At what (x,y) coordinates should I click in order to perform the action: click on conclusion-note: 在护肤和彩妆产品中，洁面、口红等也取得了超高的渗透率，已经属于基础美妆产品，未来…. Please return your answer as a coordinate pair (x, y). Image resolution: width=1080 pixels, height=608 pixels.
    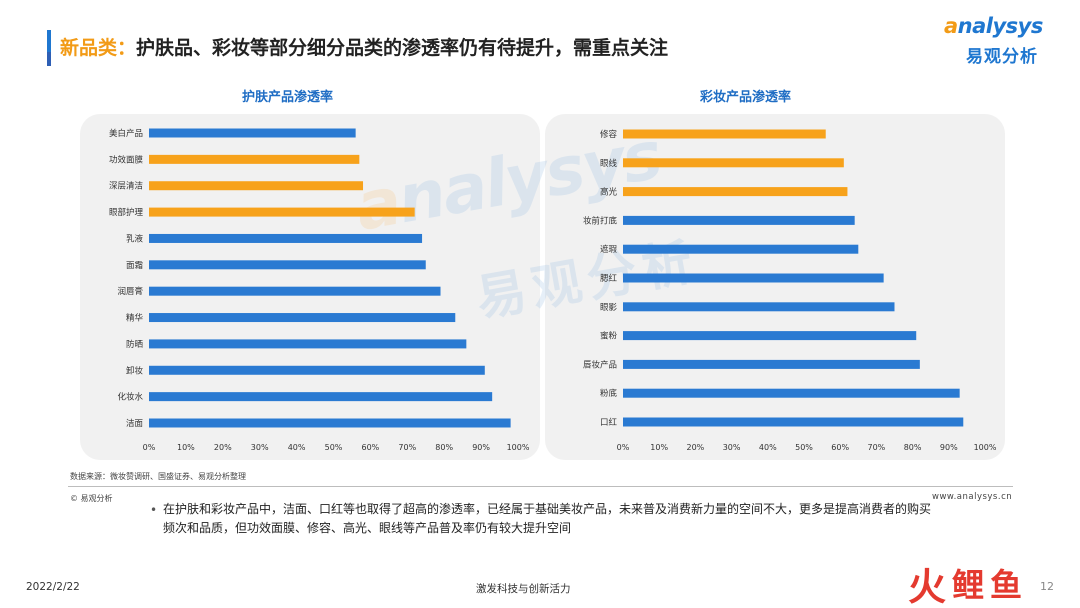
    Looking at the image, I should click on (547, 518).